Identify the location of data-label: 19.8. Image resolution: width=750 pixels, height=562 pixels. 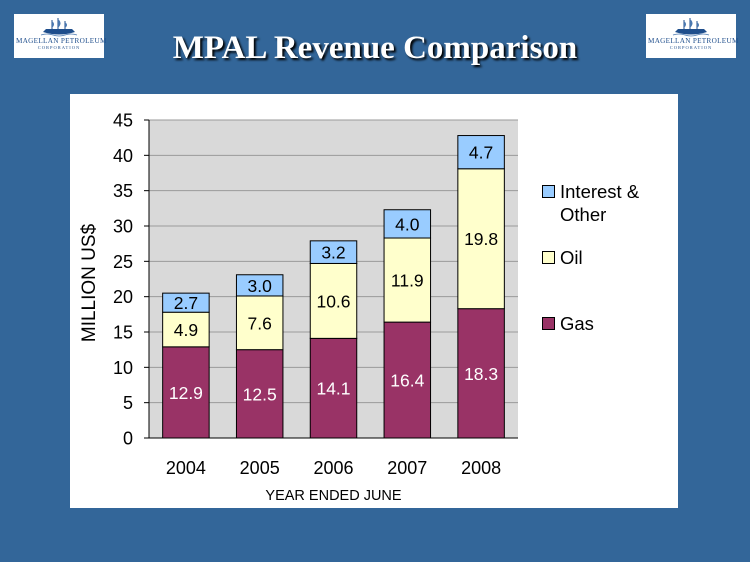
(481, 239).